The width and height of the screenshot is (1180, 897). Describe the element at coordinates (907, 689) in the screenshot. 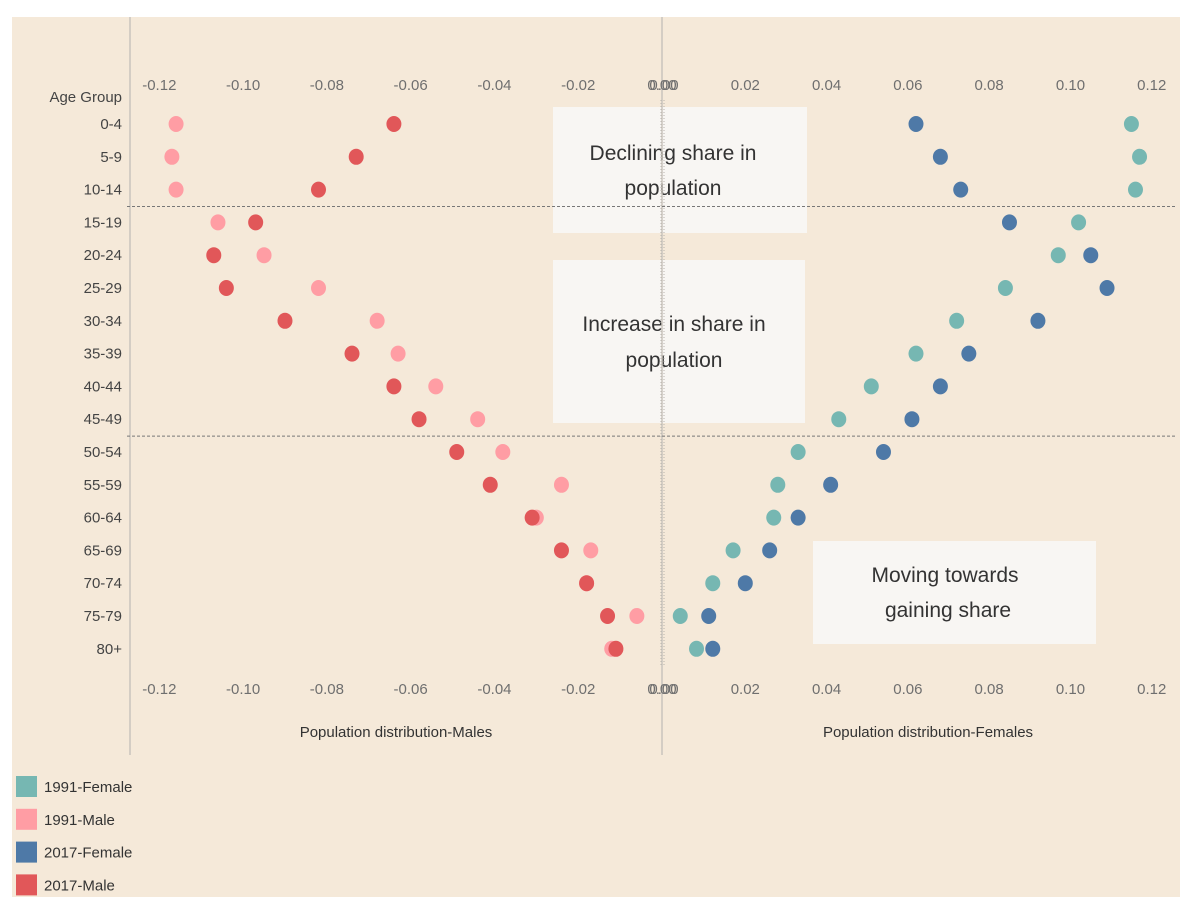

I see `tick-label-females-bottom: 0.06` at that location.